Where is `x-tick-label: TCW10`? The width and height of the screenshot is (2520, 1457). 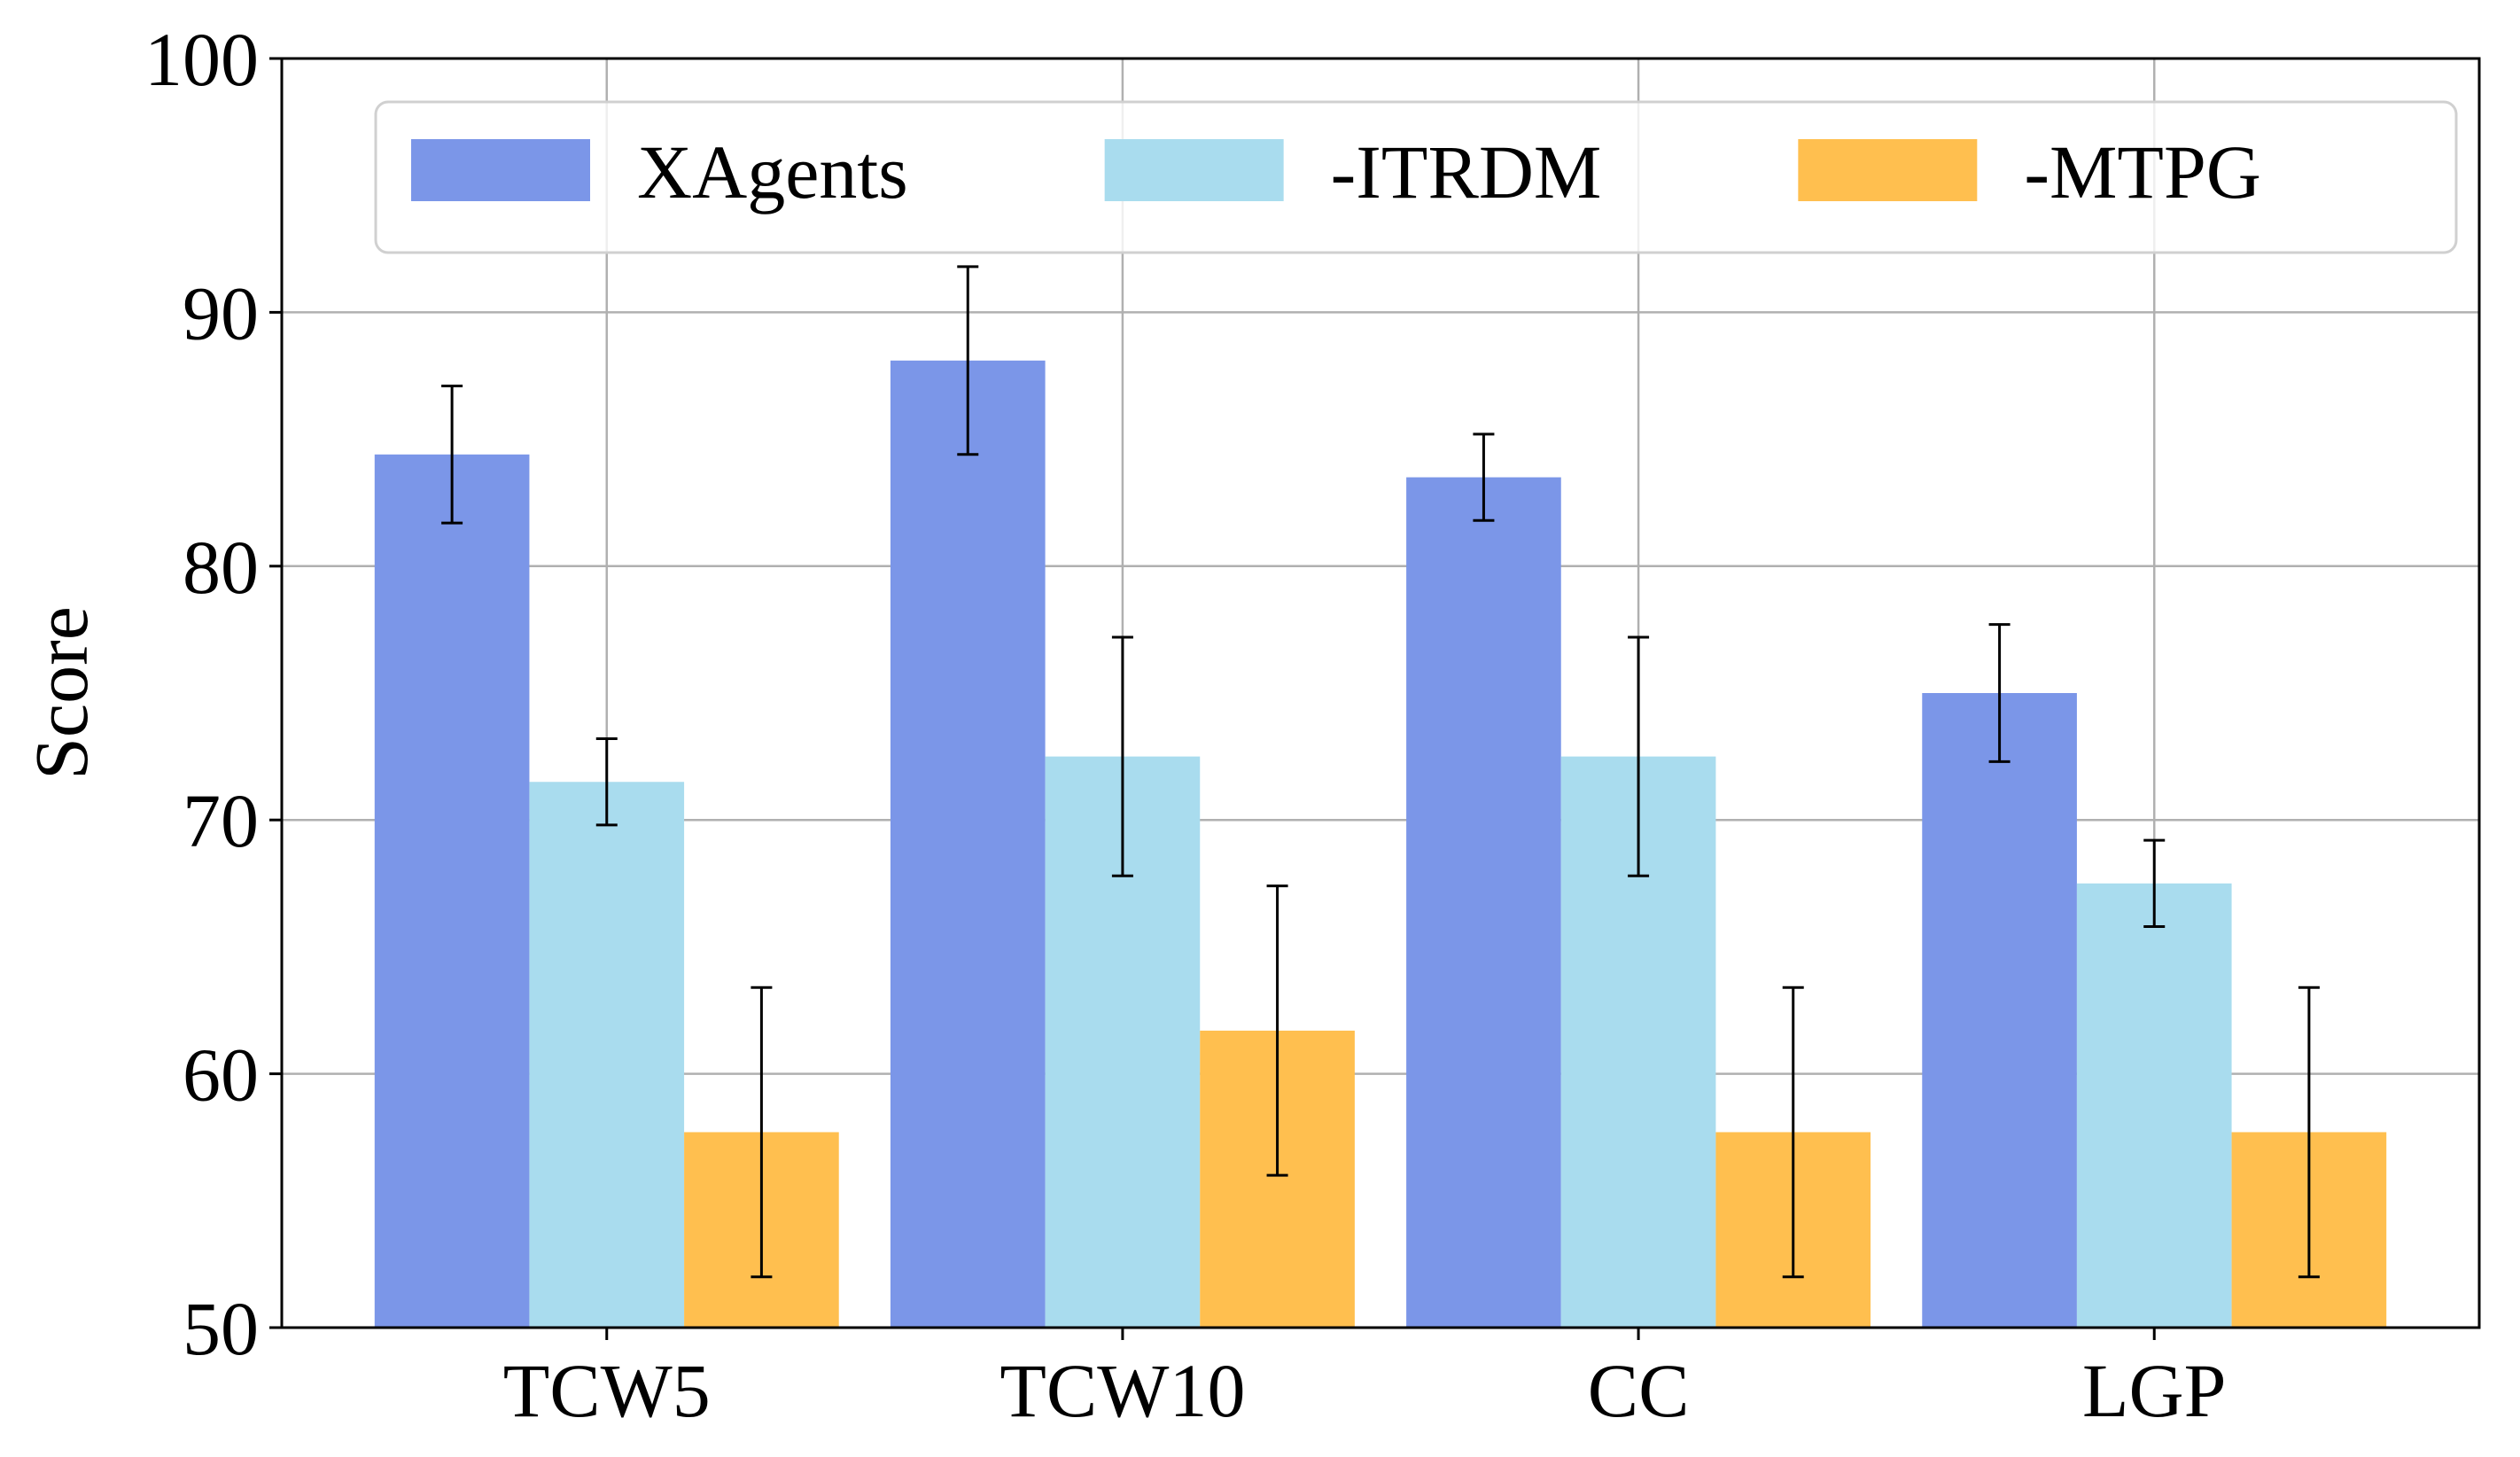
x-tick-label: TCW10 is located at coordinates (1122, 1390).